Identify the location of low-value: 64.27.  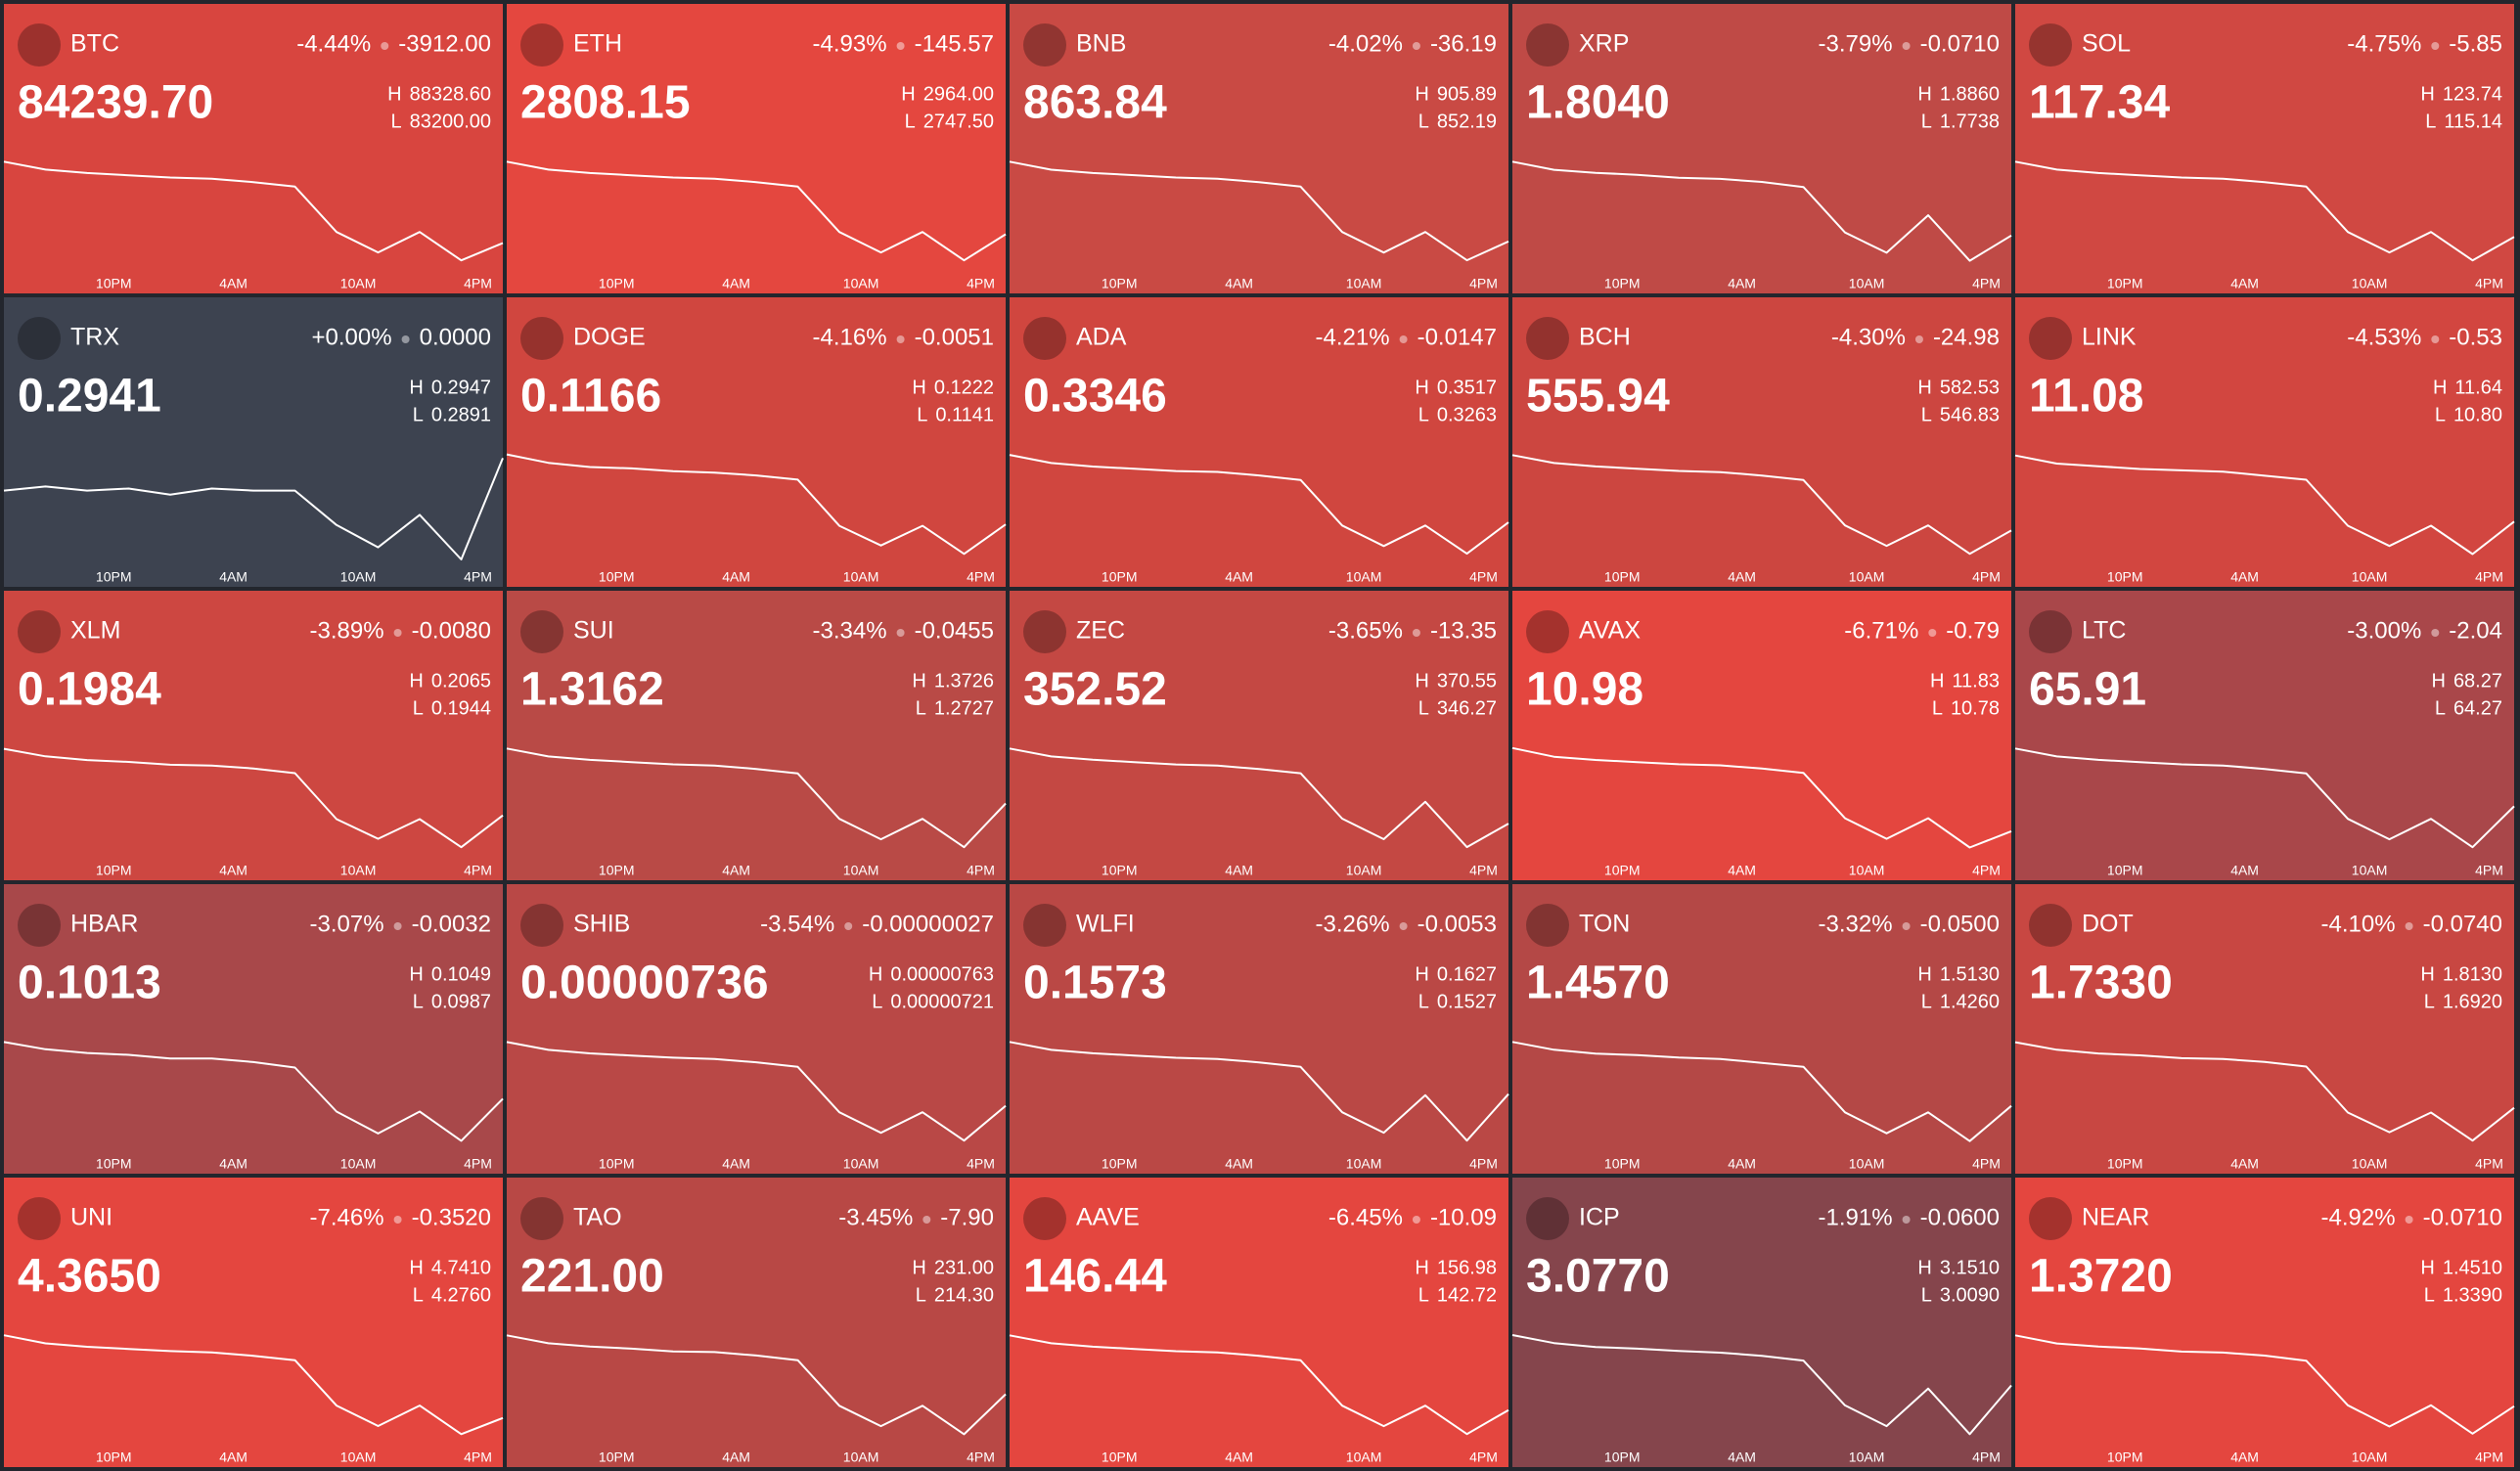
(2477, 708).